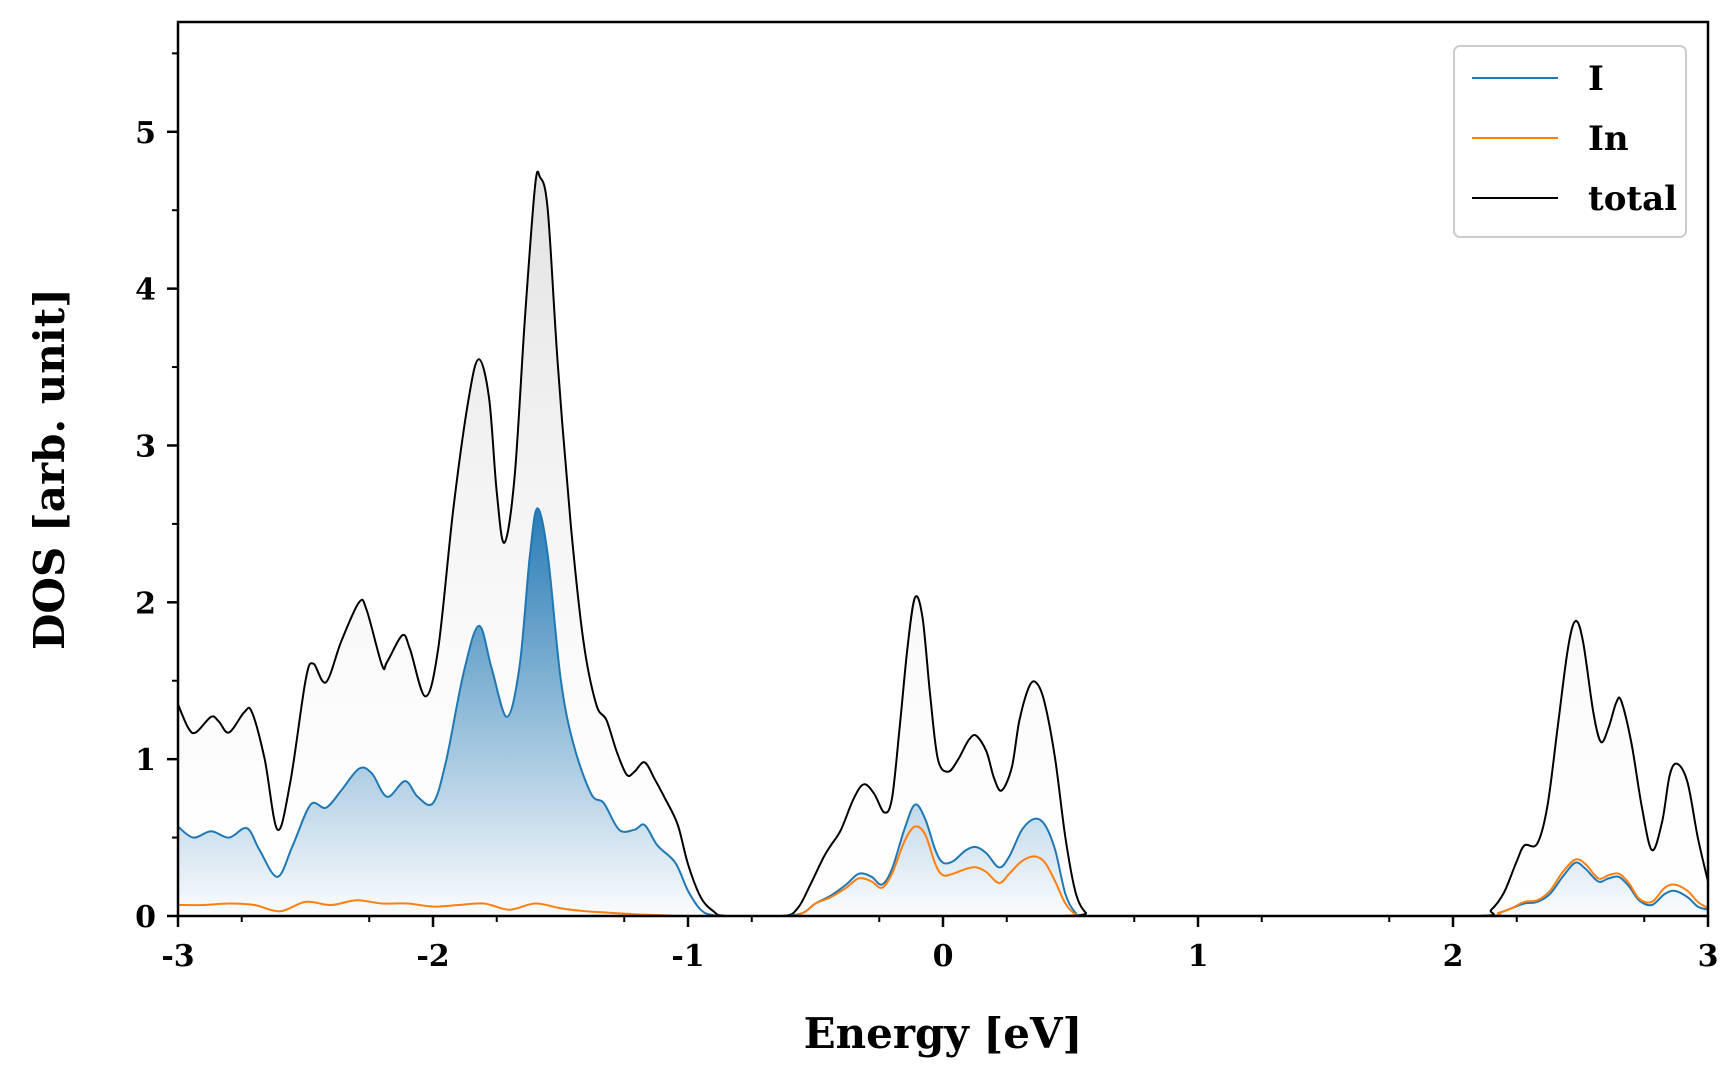  I want to click on x-tick-label: 2, so click(1453, 956).